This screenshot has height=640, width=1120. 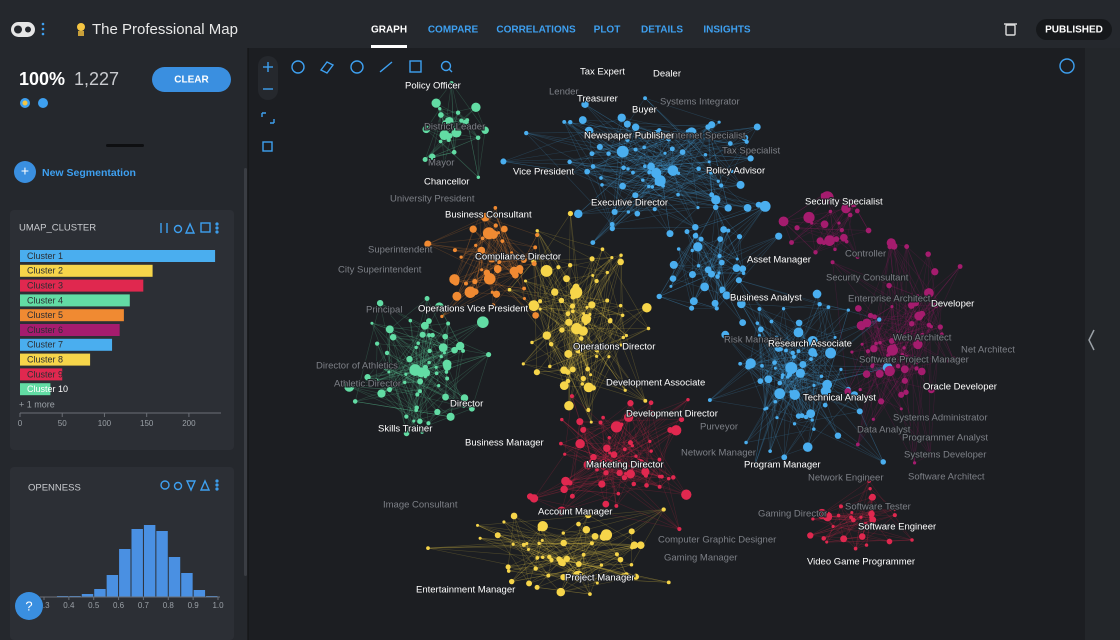 I want to click on more-link: + 1 more, so click(x=37, y=404).